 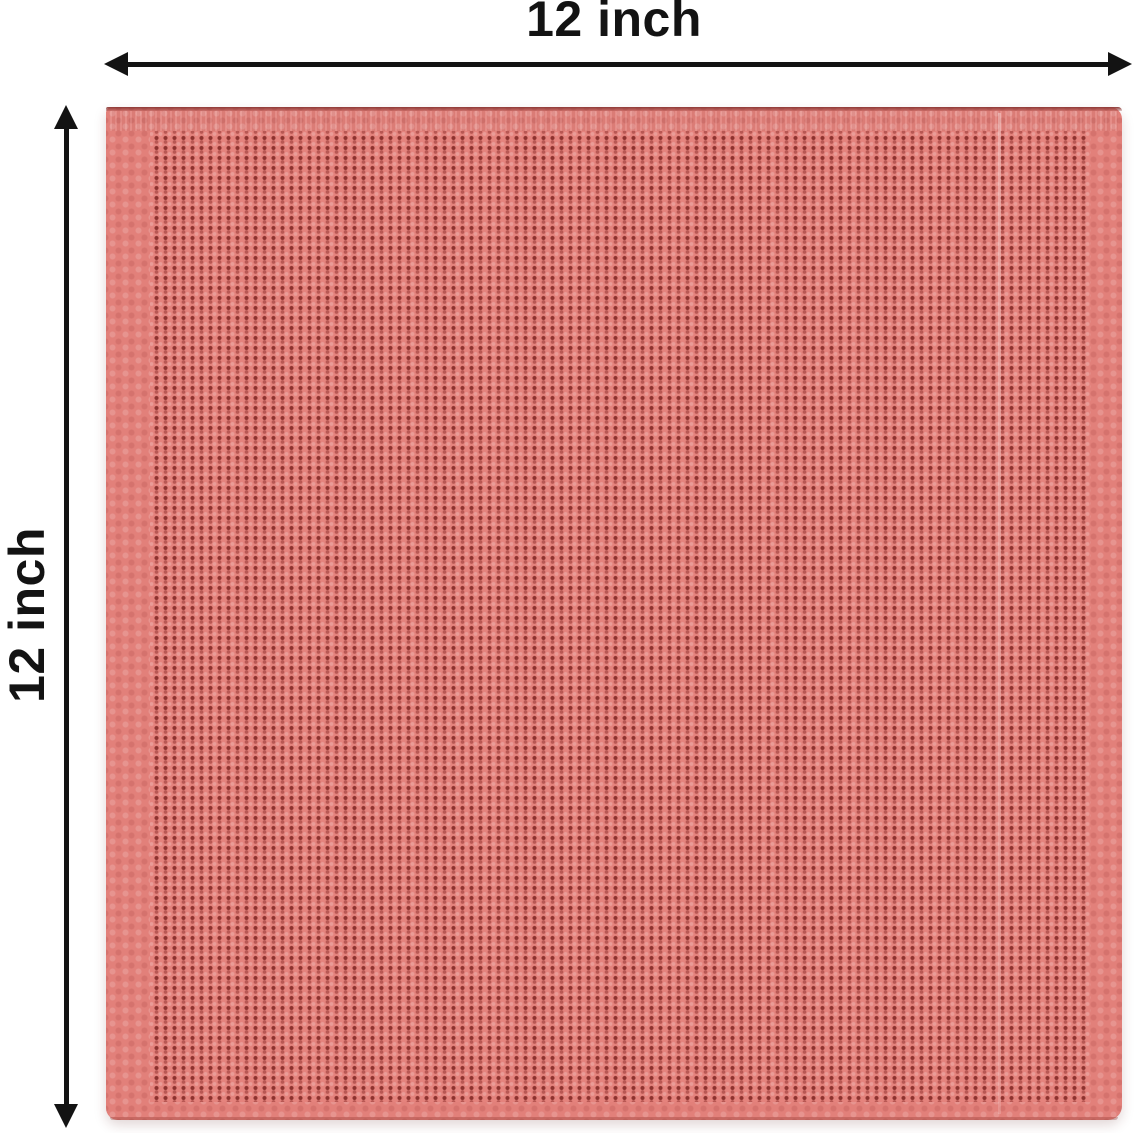 I want to click on cloth-bottom-edge, so click(x=614, y=1118).